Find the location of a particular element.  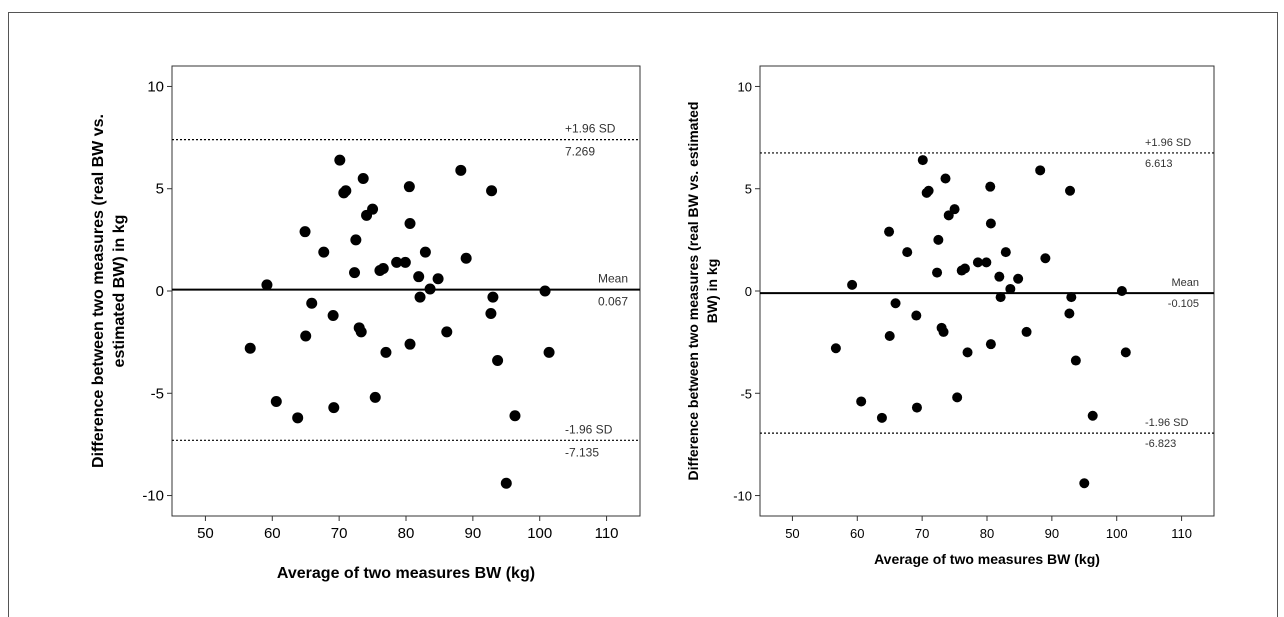

y-axis-label: estimated BW) in kg is located at coordinates (119, 291).